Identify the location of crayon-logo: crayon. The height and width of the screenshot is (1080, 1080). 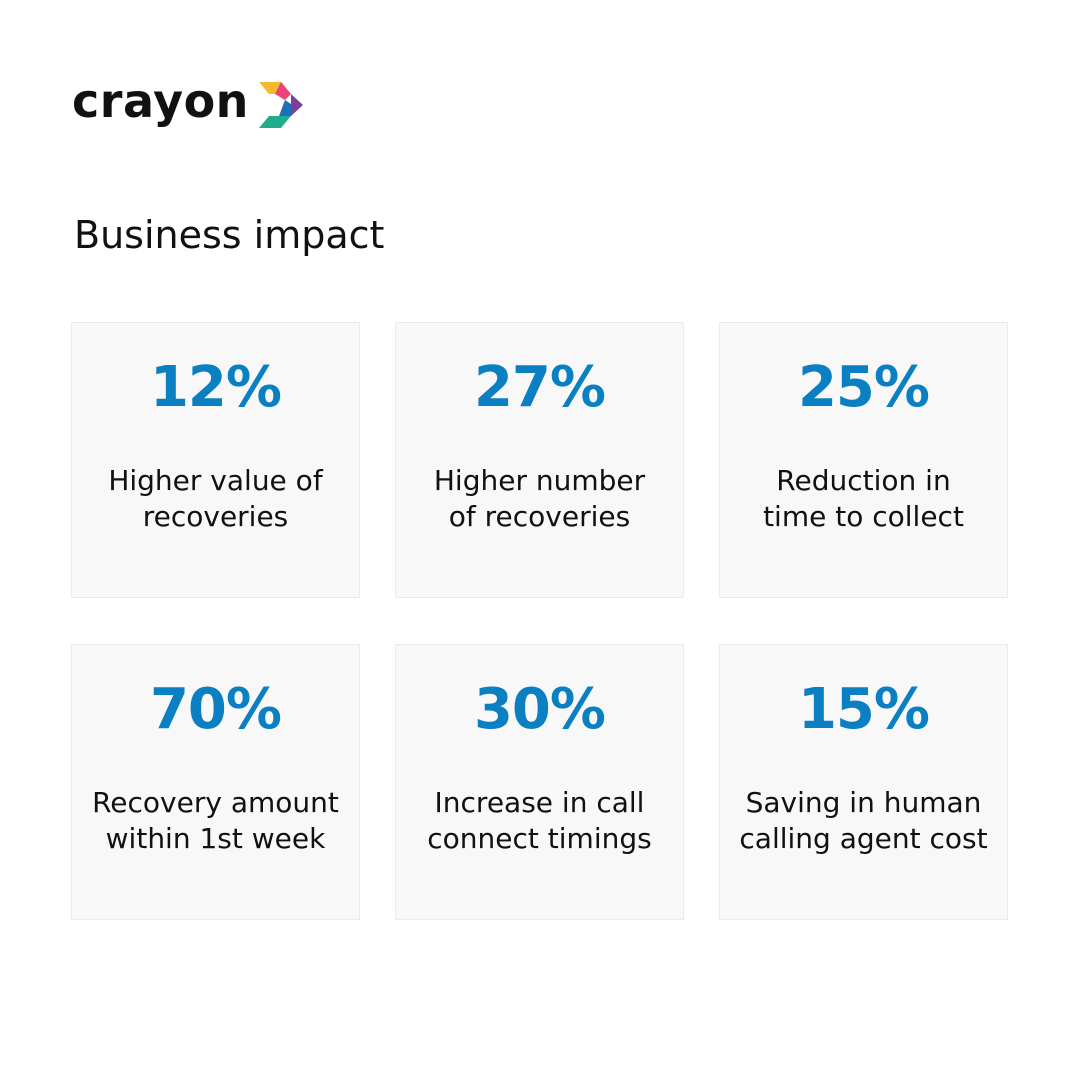
(188, 103).